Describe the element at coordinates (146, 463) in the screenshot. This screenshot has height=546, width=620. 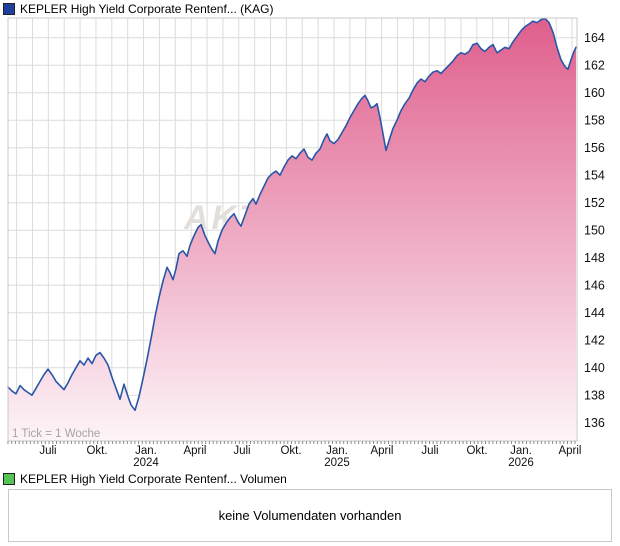
I see `x-tick-label: 2024` at that location.